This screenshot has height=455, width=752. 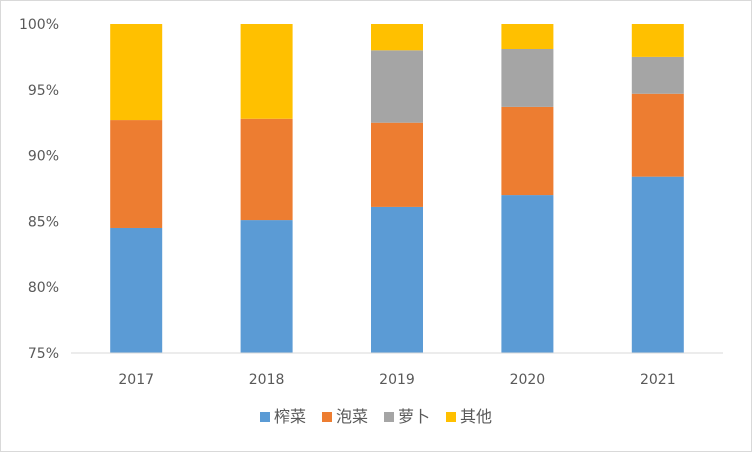 What do you see at coordinates (528, 380) in the screenshot?
I see `x-tick-label: 2020` at bounding box center [528, 380].